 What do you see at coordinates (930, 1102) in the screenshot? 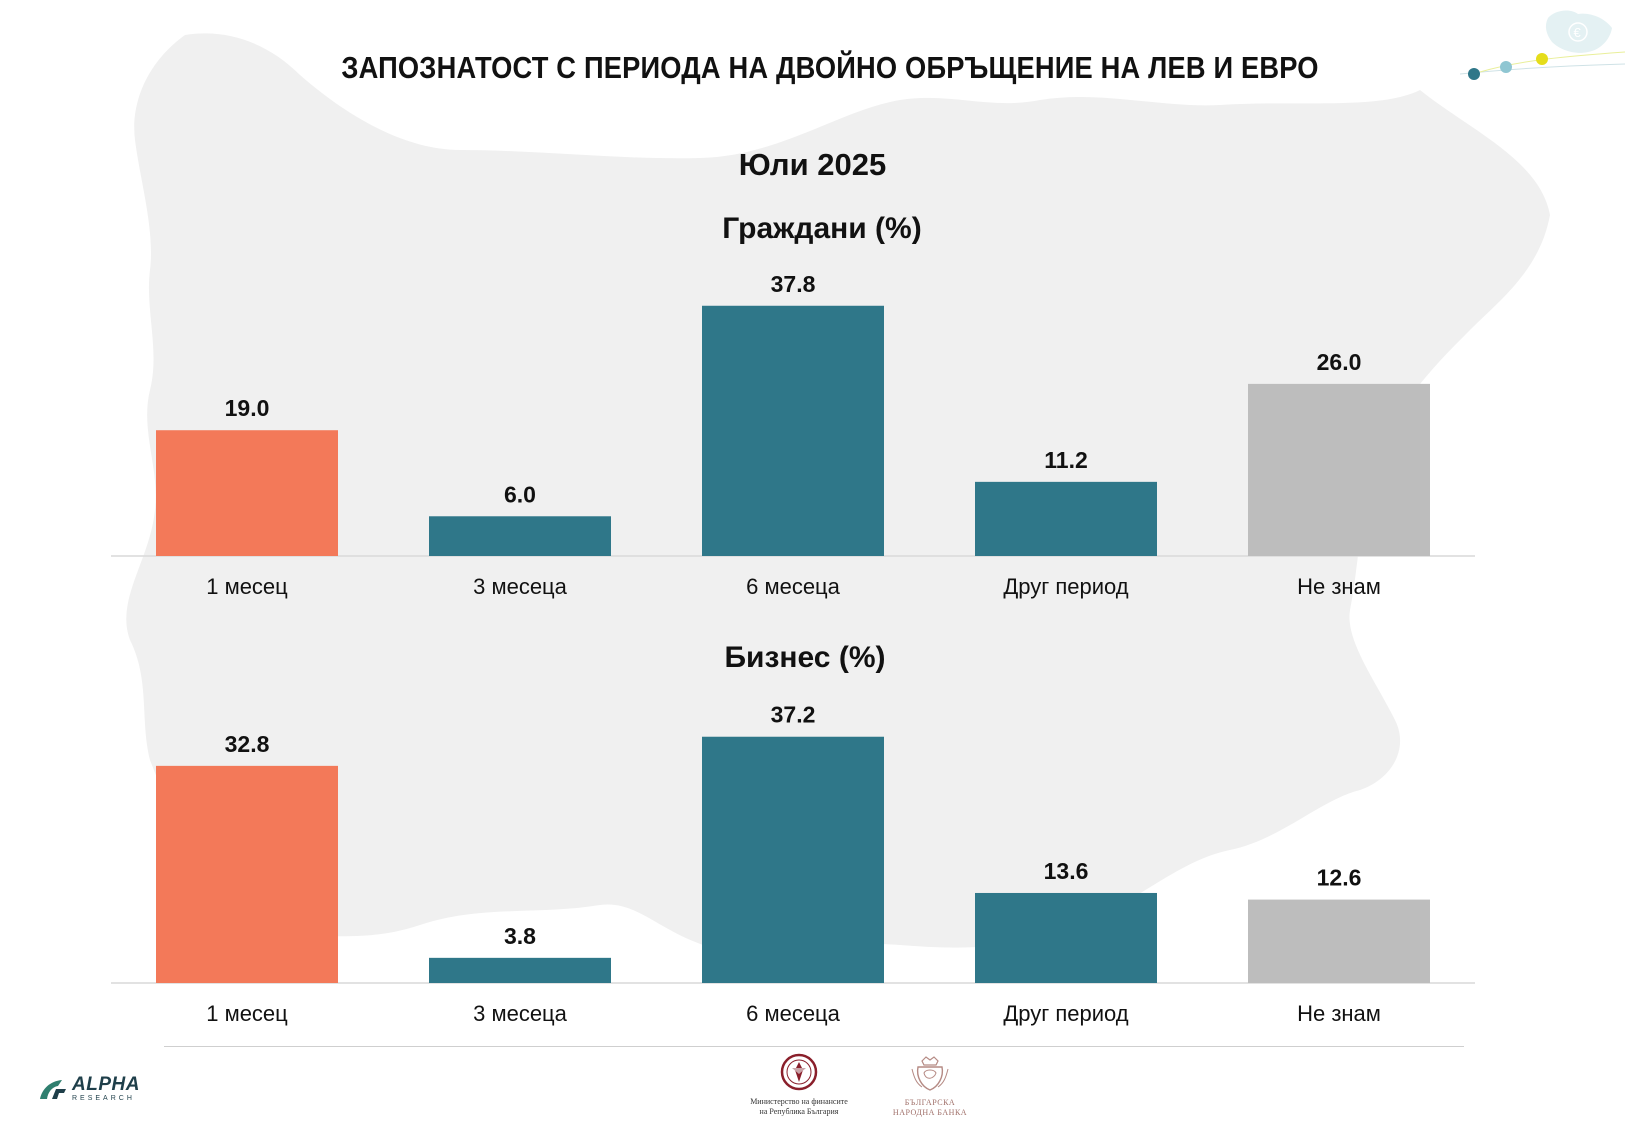
I see `bnb-logo-line1: БЪЛГАРСКА` at bounding box center [930, 1102].